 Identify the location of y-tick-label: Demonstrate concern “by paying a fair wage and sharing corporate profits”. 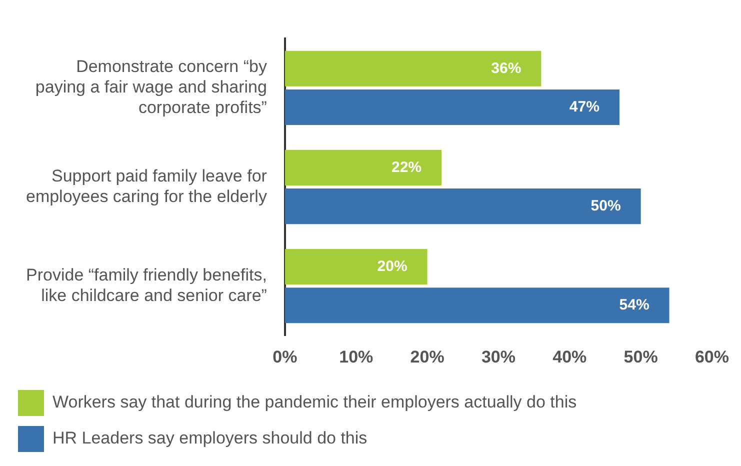
(151, 87).